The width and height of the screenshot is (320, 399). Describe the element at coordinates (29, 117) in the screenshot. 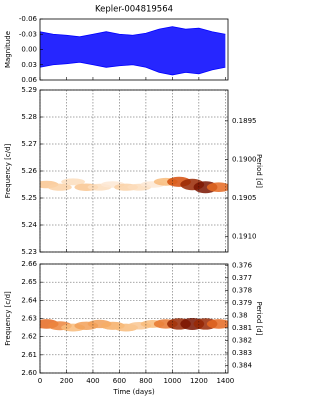

I see `y-tick-label: 5.28` at that location.